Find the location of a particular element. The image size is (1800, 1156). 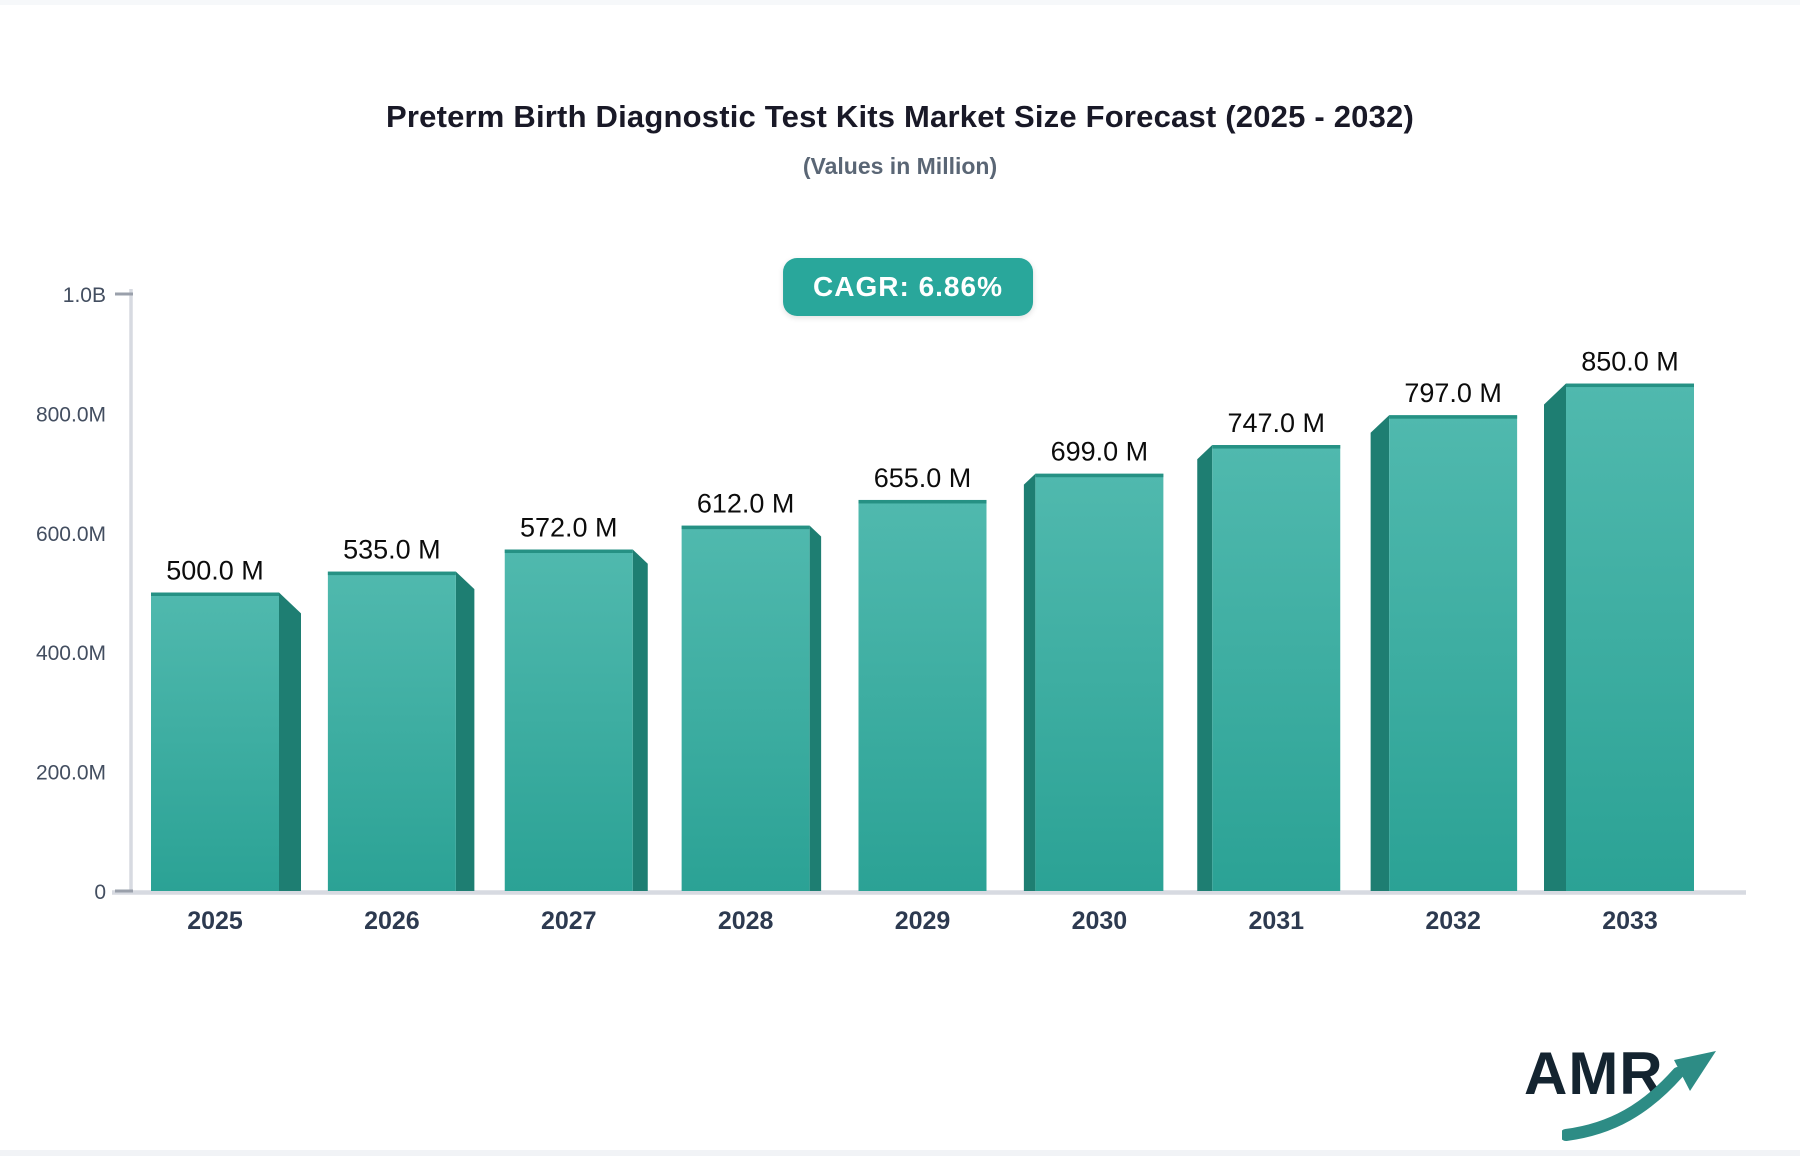

cagr-badge-label: CAGR: 6.86% is located at coordinates (908, 286).